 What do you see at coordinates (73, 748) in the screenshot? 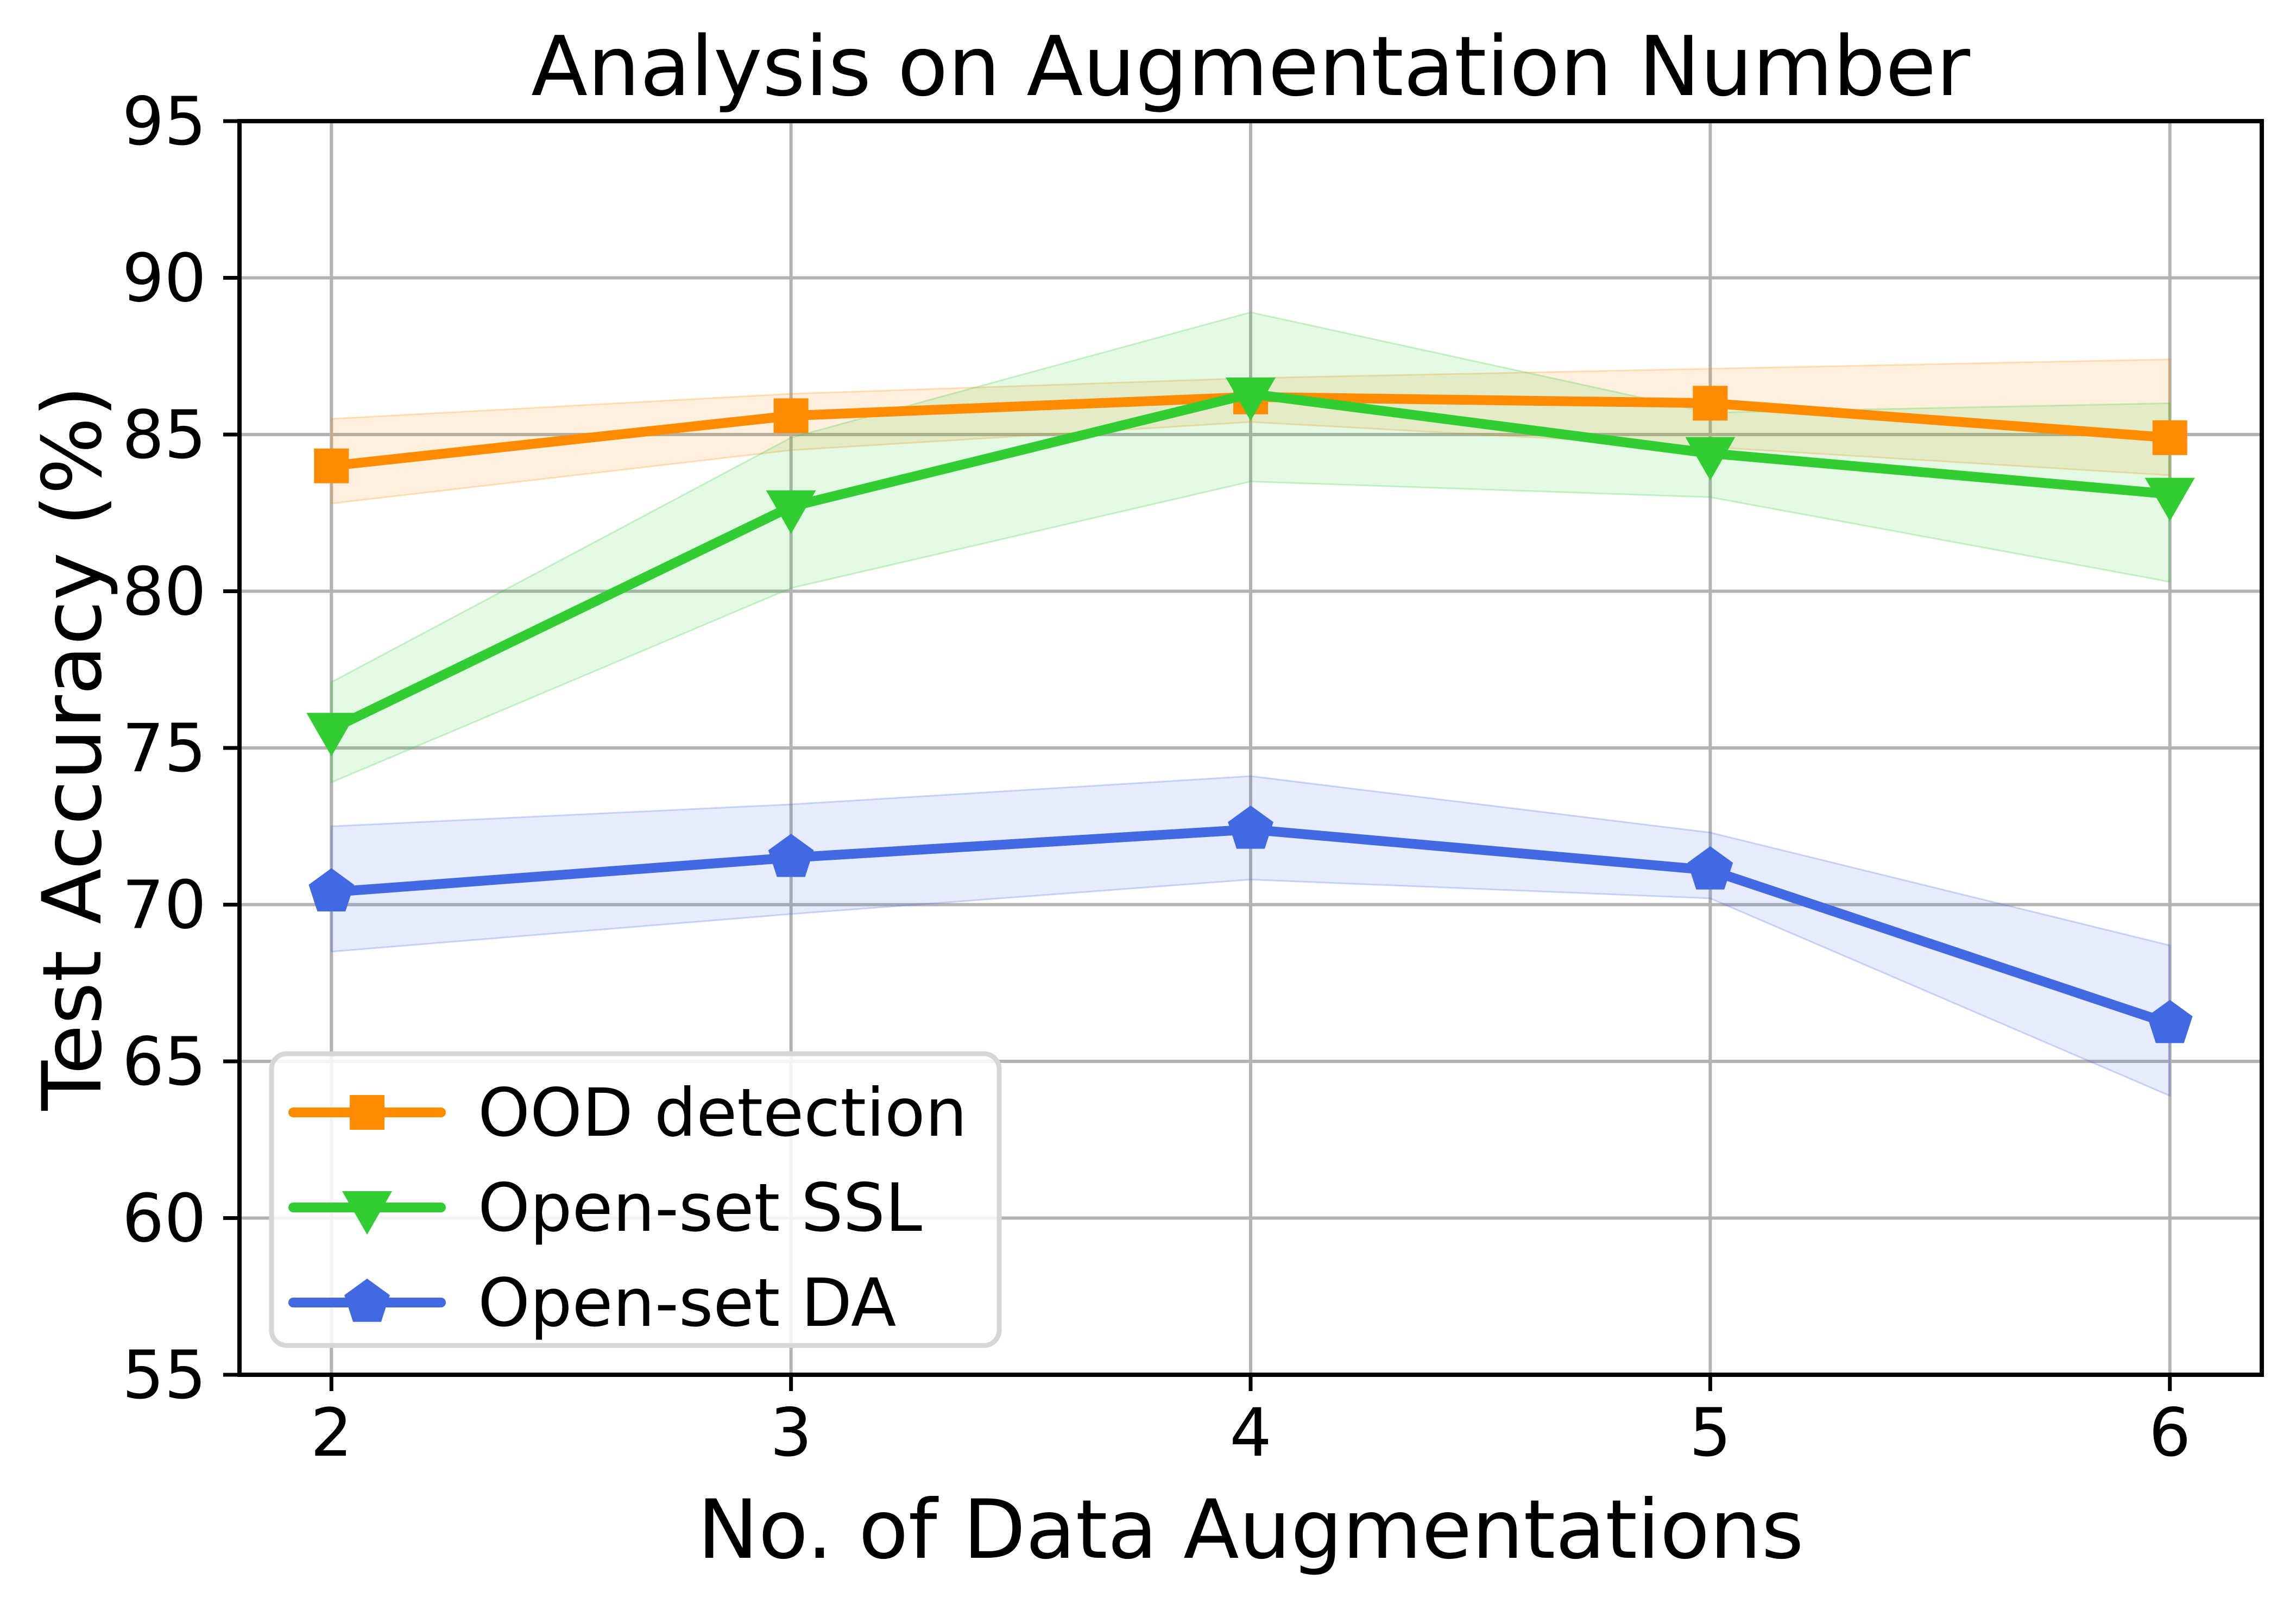
I see `y-axis-label: Test Accuracy (%)` at bounding box center [73, 748].